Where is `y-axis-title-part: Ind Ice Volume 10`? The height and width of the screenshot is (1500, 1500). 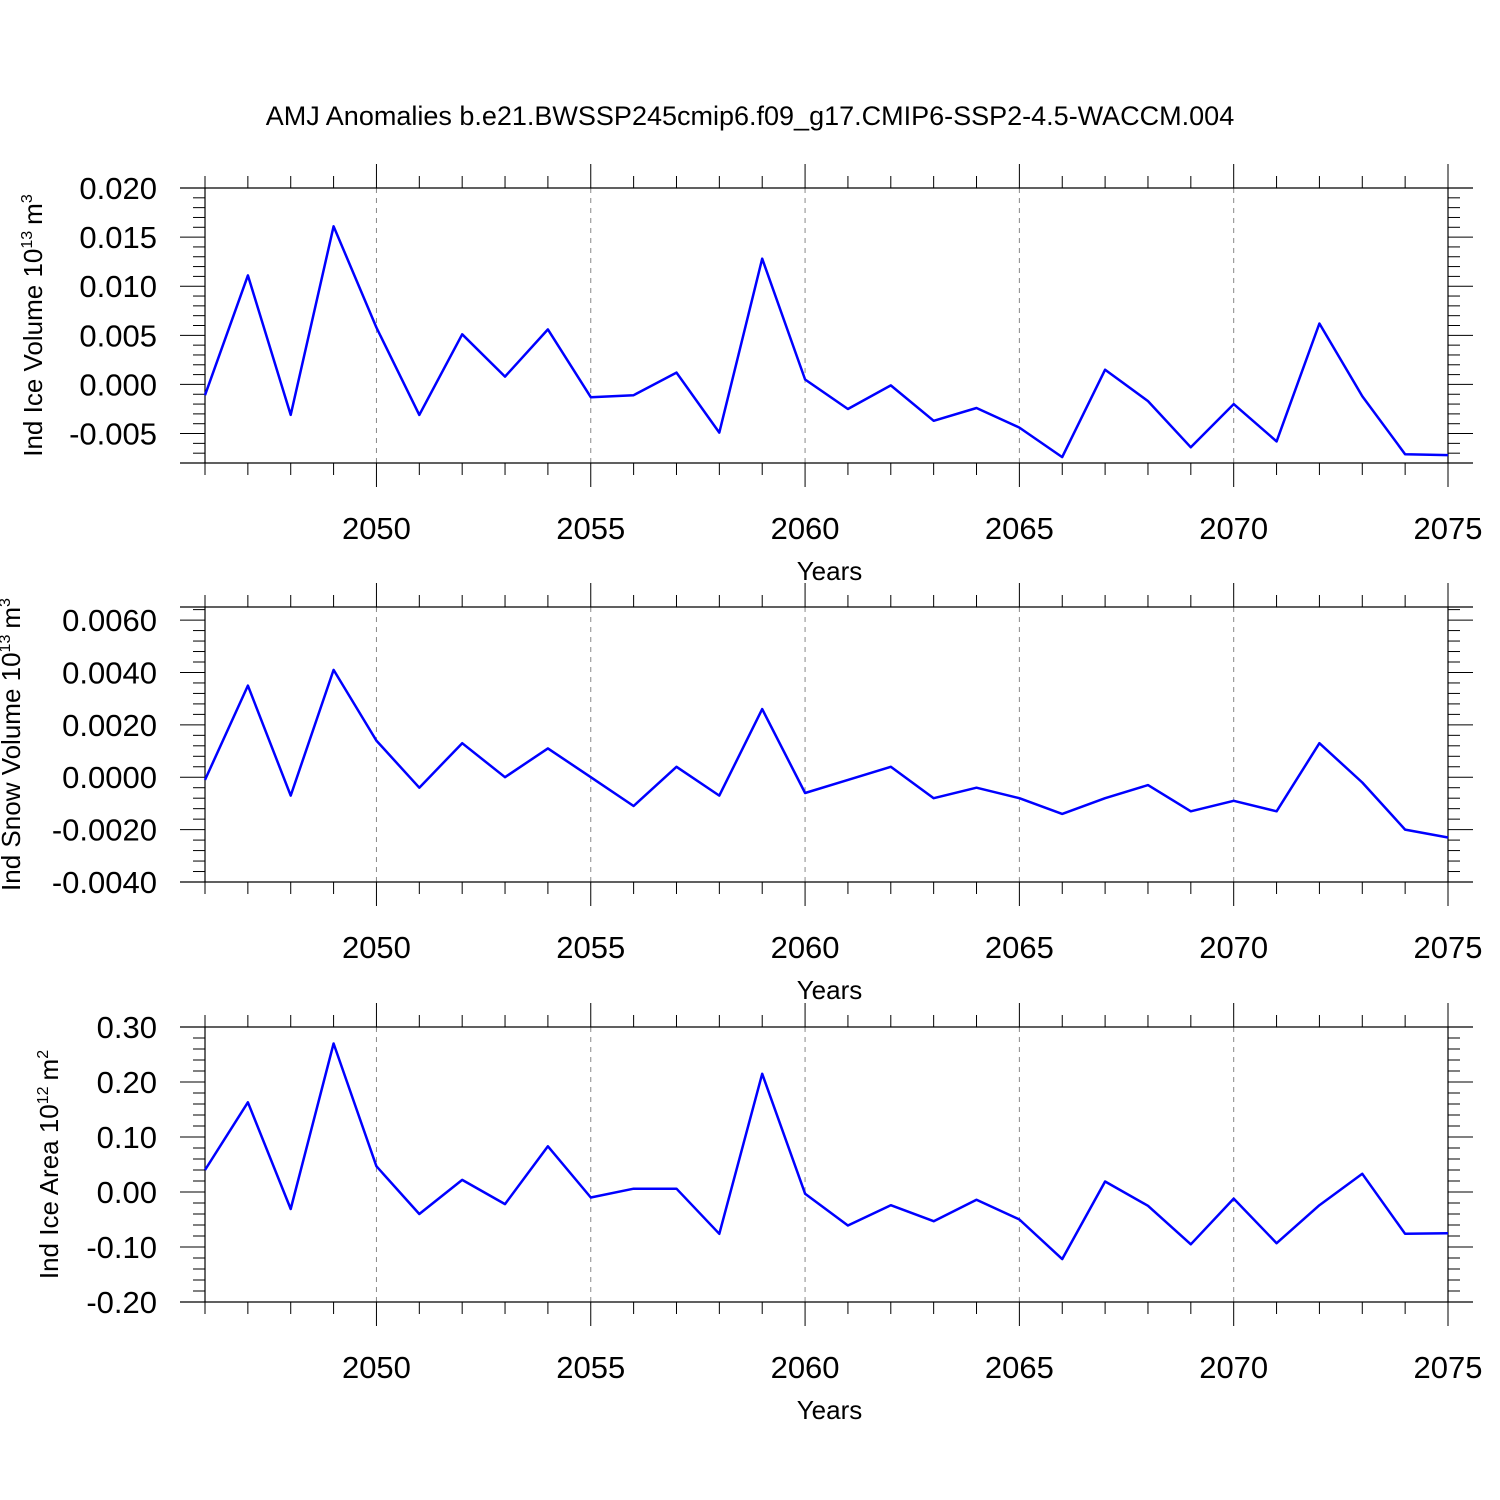 y-axis-title-part: Ind Ice Volume 10 is located at coordinates (33, 353).